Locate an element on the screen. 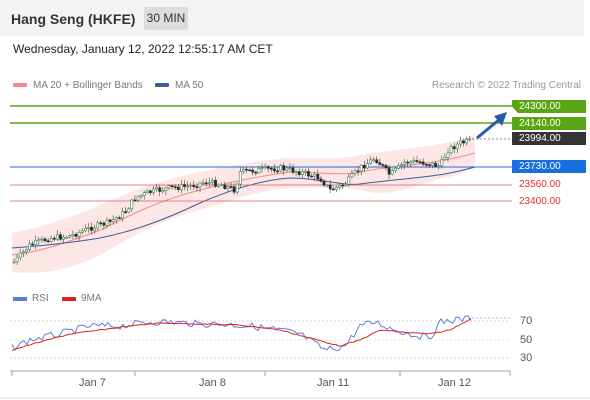 The width and height of the screenshot is (590, 400). rsi-legend-label: RSI is located at coordinates (40, 298).